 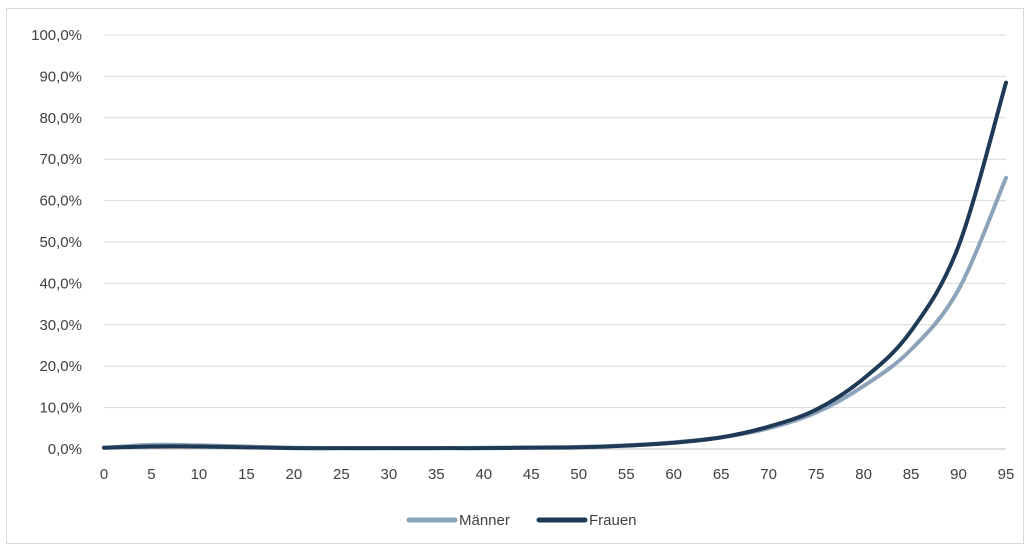 I want to click on legend-label: Frauen, so click(x=613, y=520).